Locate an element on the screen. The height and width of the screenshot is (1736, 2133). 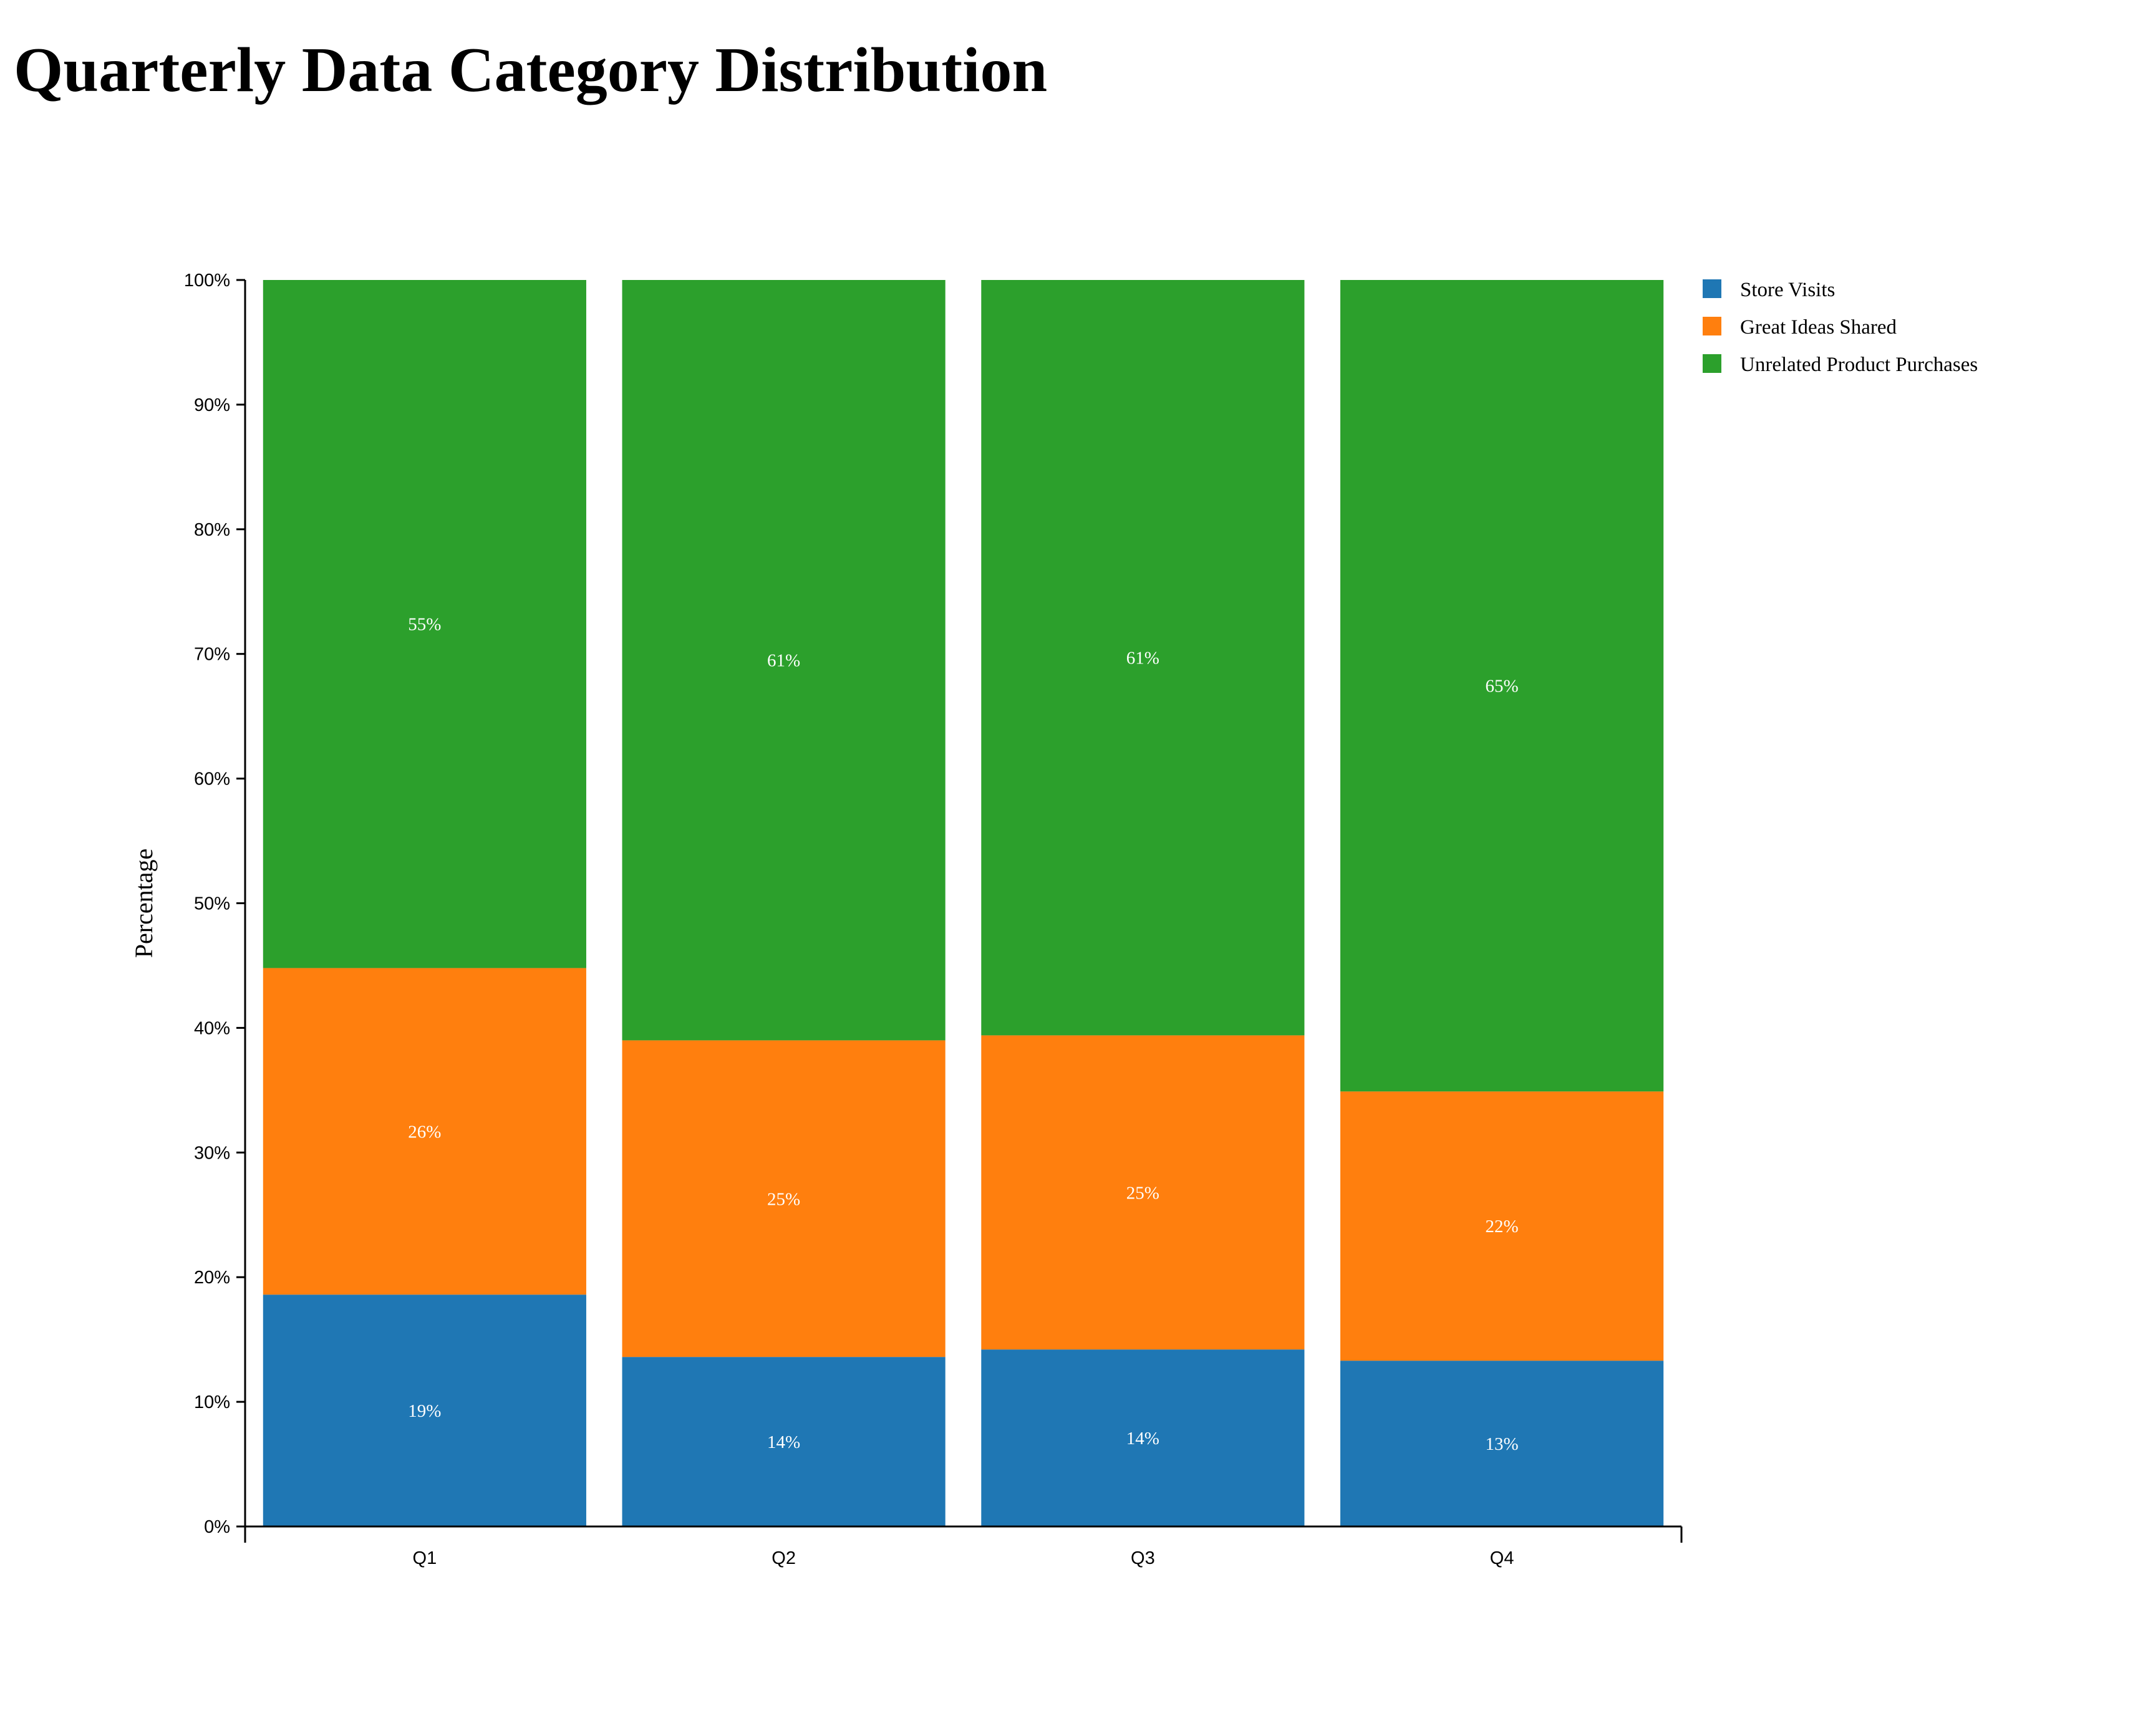
y-tick-label: 50% is located at coordinates (212, 904).